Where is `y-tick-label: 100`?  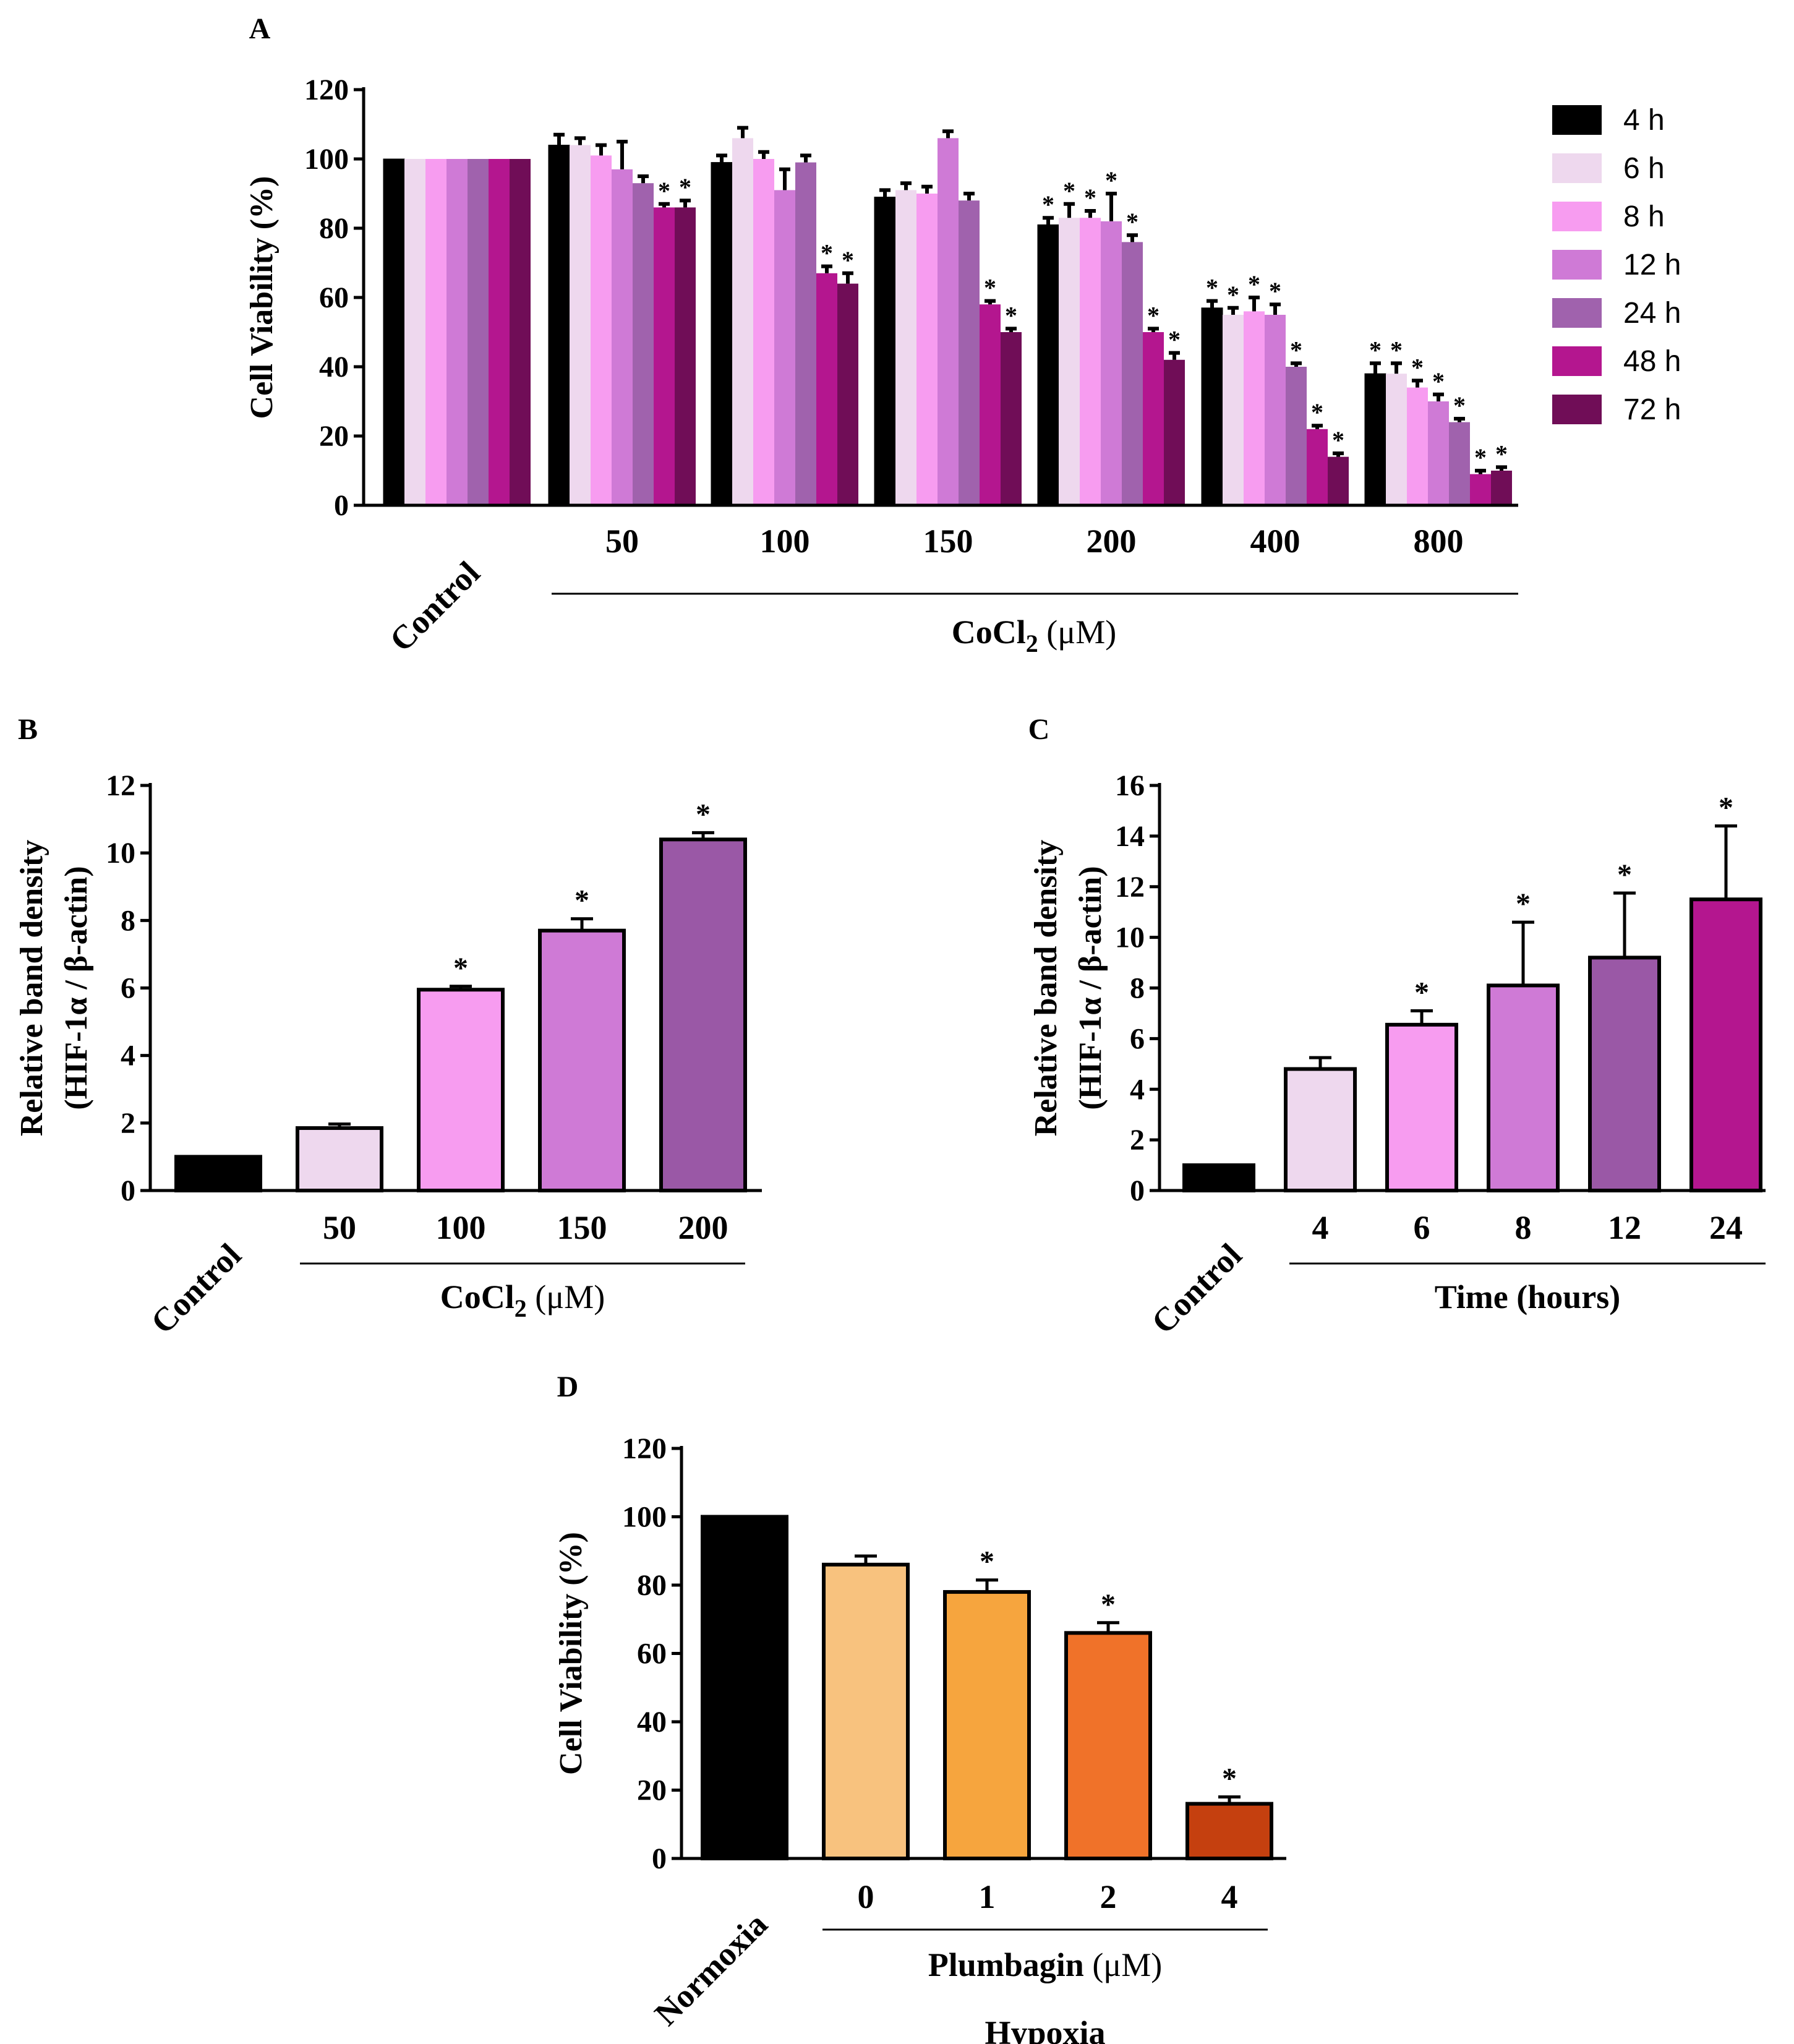 y-tick-label: 100 is located at coordinates (326, 159).